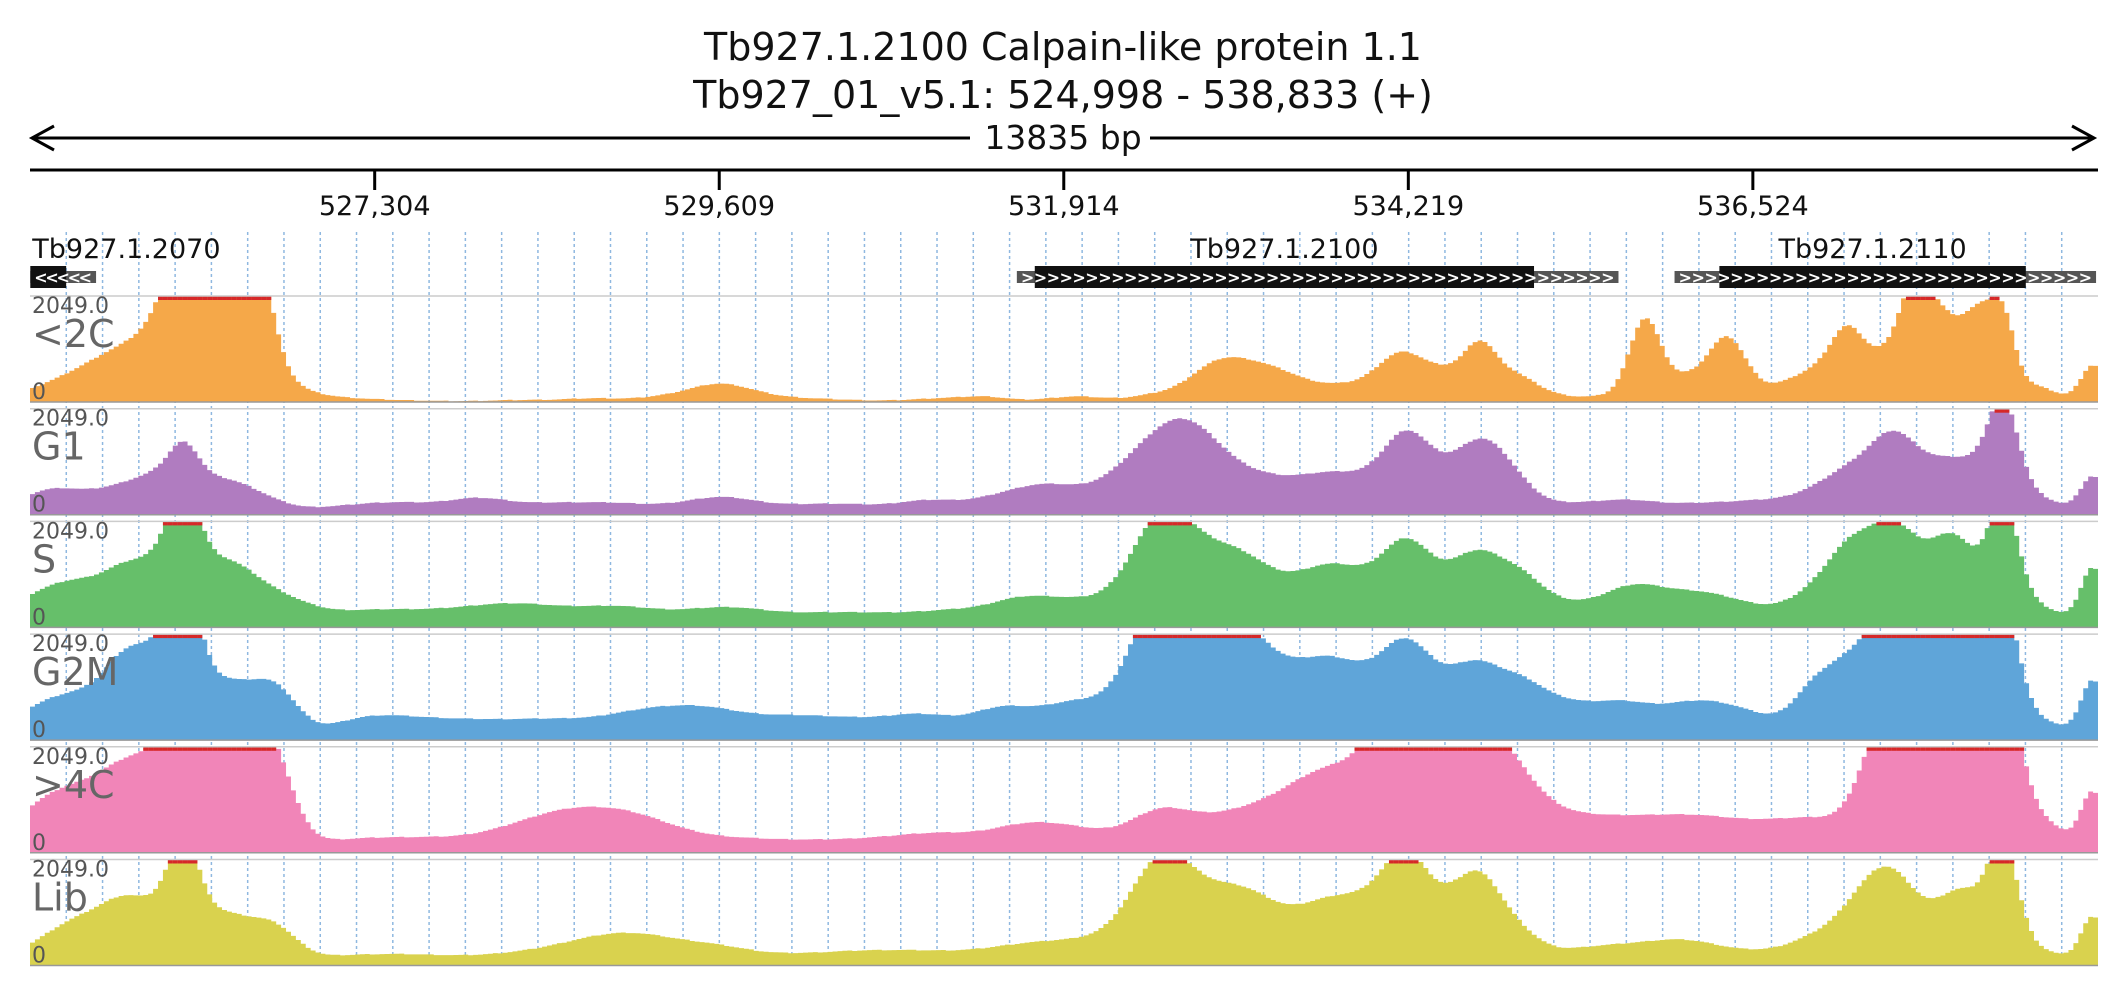  I want to click on strand-arrows-icon: >>>>>>>>>>>>>>>>>>>>>>>>>>>>>>>>, so click(1886, 277).